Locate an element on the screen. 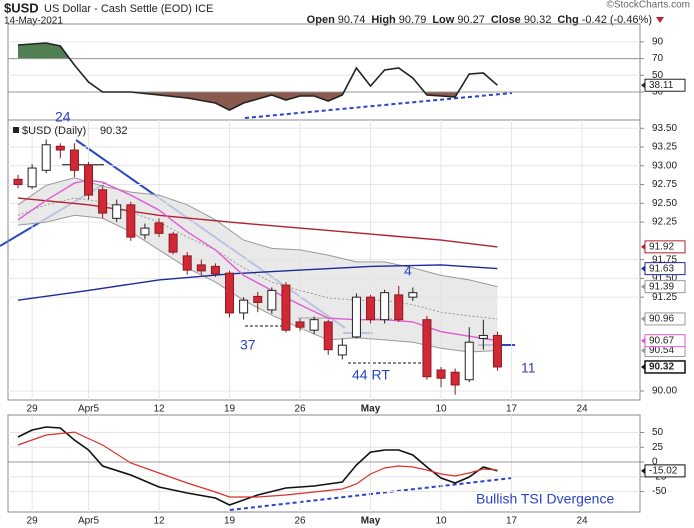 Image resolution: width=694 pixels, height=528 pixels. symbol-name: US Dollar - Cash Settle (EOD) ICE is located at coordinates (128, 9).